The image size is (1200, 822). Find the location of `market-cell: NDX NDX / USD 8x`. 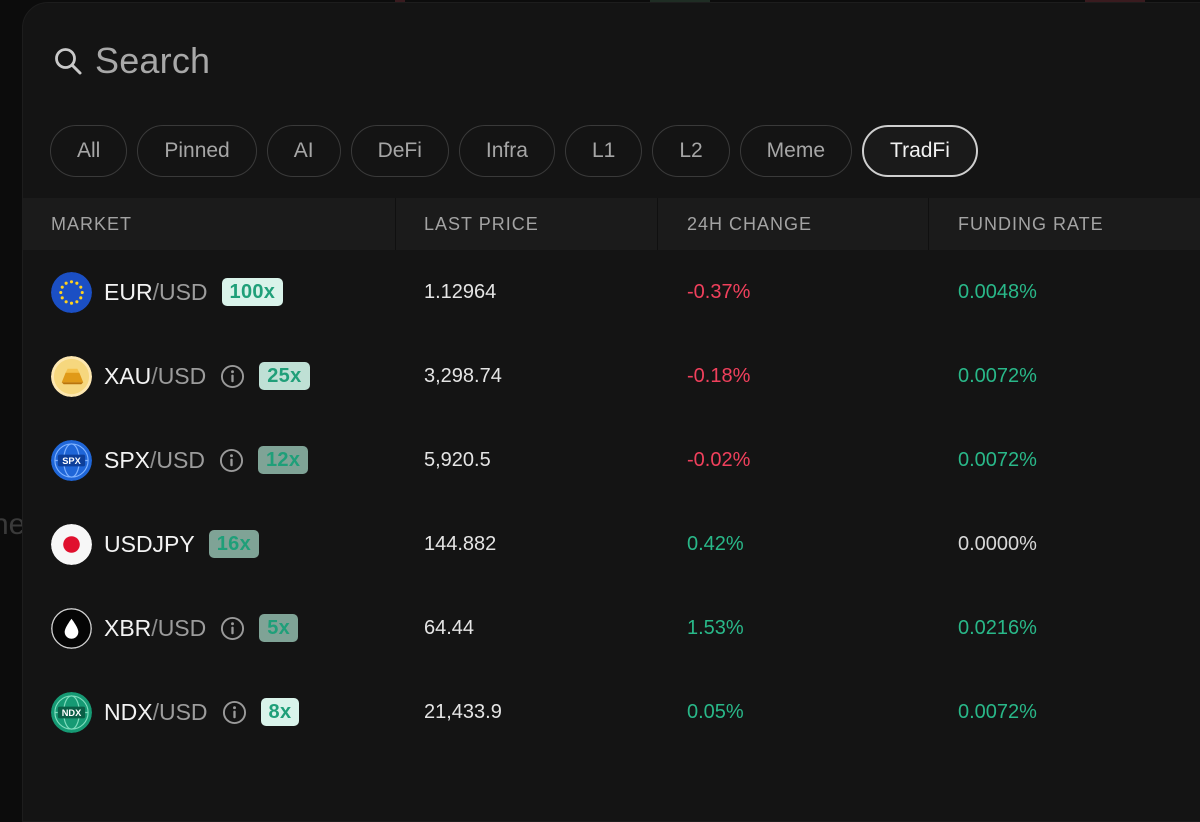

market-cell: NDX NDX / USD 8x is located at coordinates (175, 712).